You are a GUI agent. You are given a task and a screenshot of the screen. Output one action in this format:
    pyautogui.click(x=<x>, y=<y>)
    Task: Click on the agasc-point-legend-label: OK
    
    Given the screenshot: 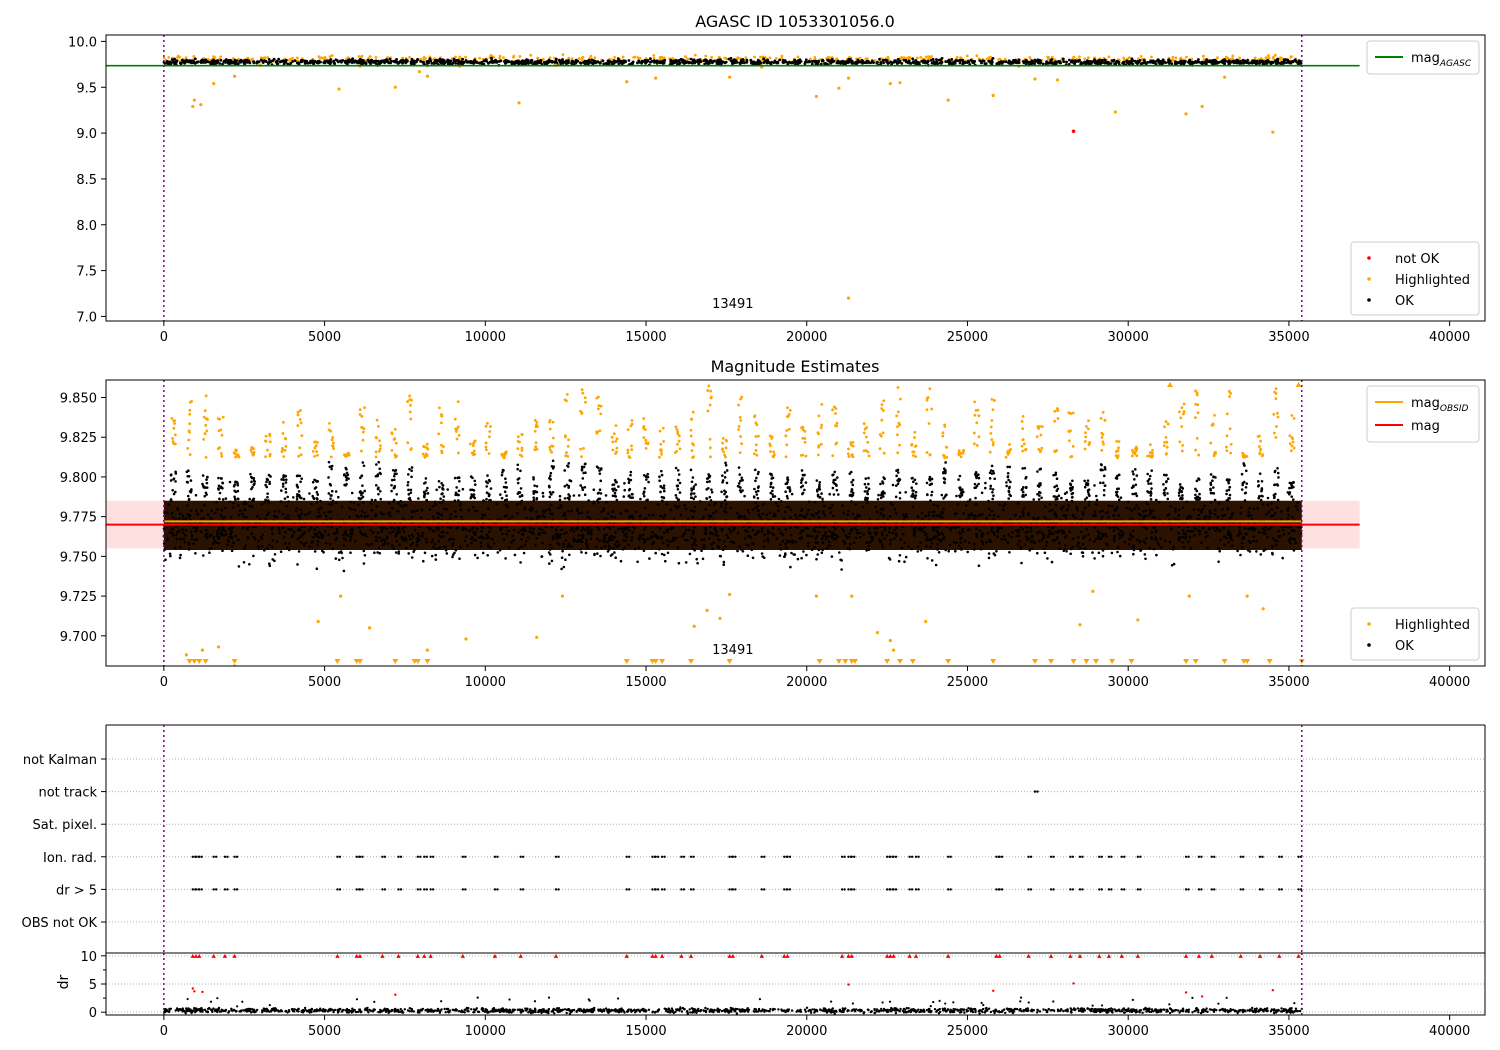 What is the action you would take?
    pyautogui.click(x=1404, y=301)
    